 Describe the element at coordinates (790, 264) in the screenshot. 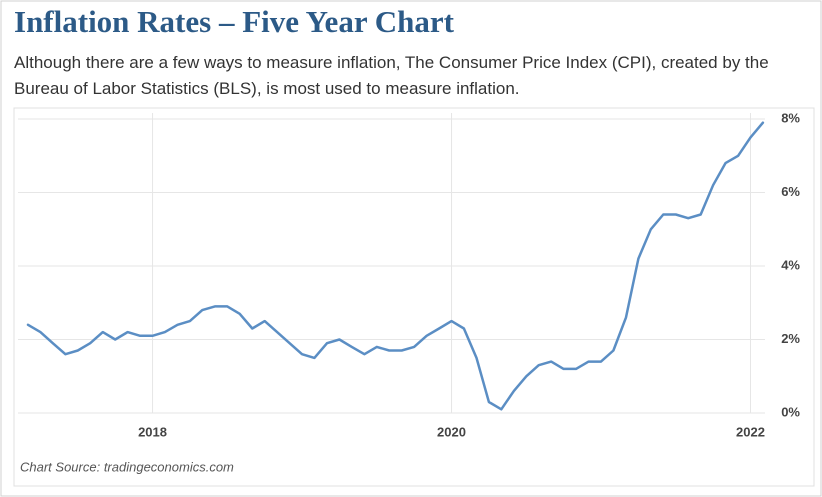

I see `y-tick-label: 4%` at that location.